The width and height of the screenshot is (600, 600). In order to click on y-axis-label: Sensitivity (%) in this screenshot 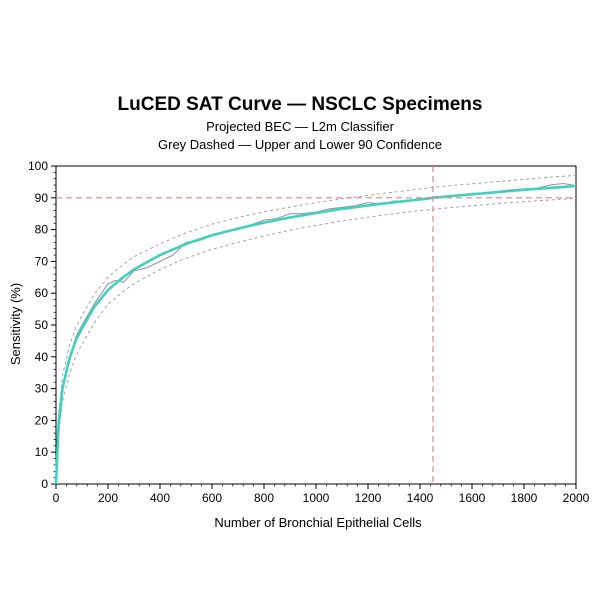, I will do `click(15, 324)`.